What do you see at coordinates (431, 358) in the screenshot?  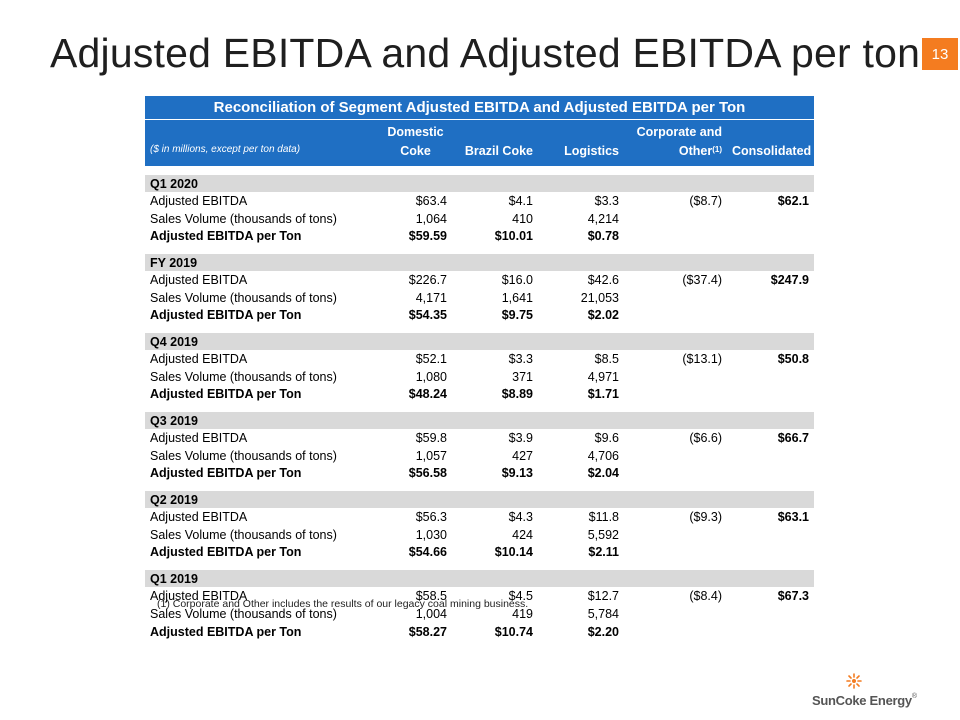 I see `cell-domestic: $52.1` at bounding box center [431, 358].